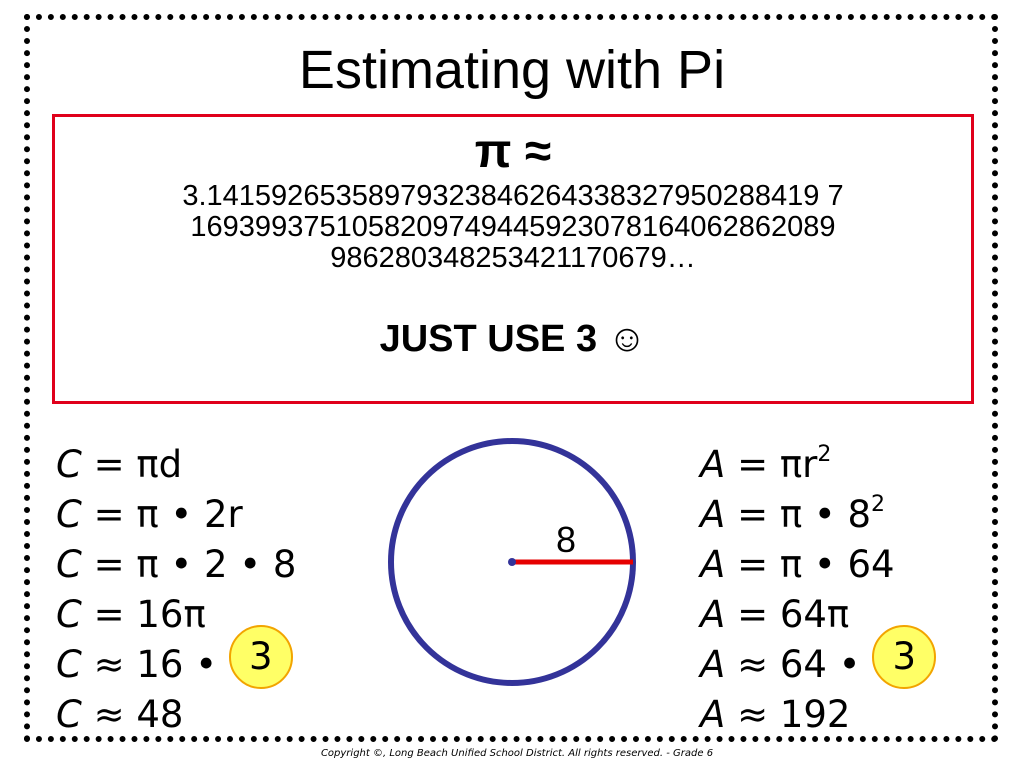 The width and height of the screenshot is (1024, 768). Describe the element at coordinates (788, 714) in the screenshot. I see `equation-text: ≈ 192` at that location.